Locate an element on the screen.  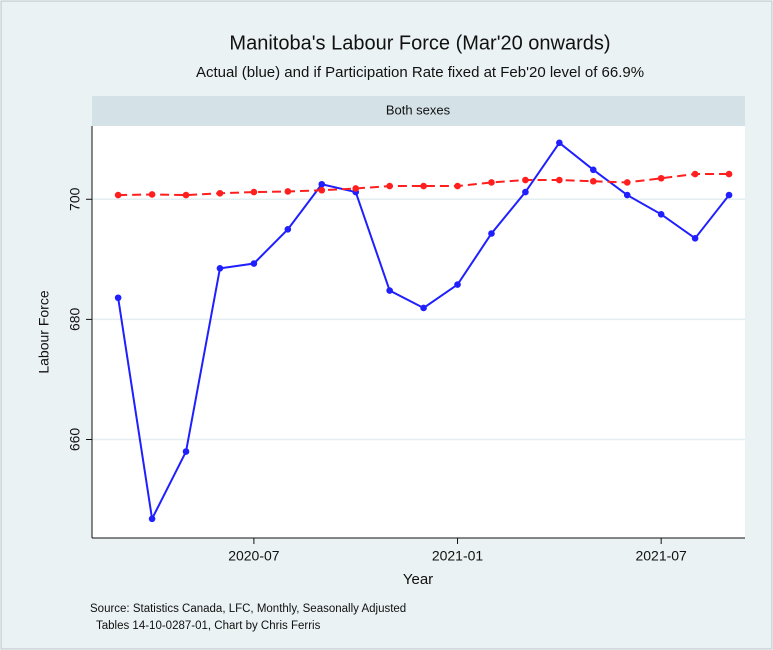
y-axis-label: Labour Force is located at coordinates (44, 331).